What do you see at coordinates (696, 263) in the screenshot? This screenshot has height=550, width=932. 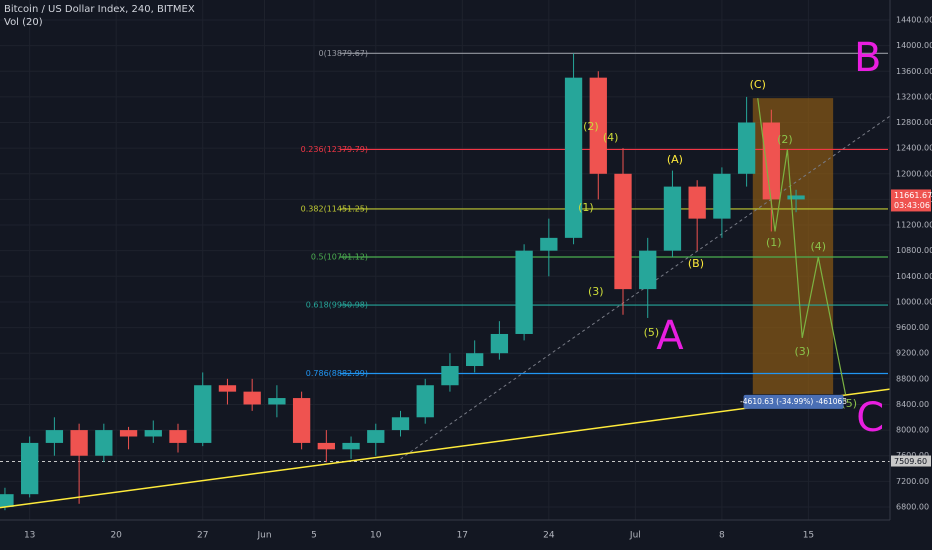 I see `wave-label: (B)` at bounding box center [696, 263].